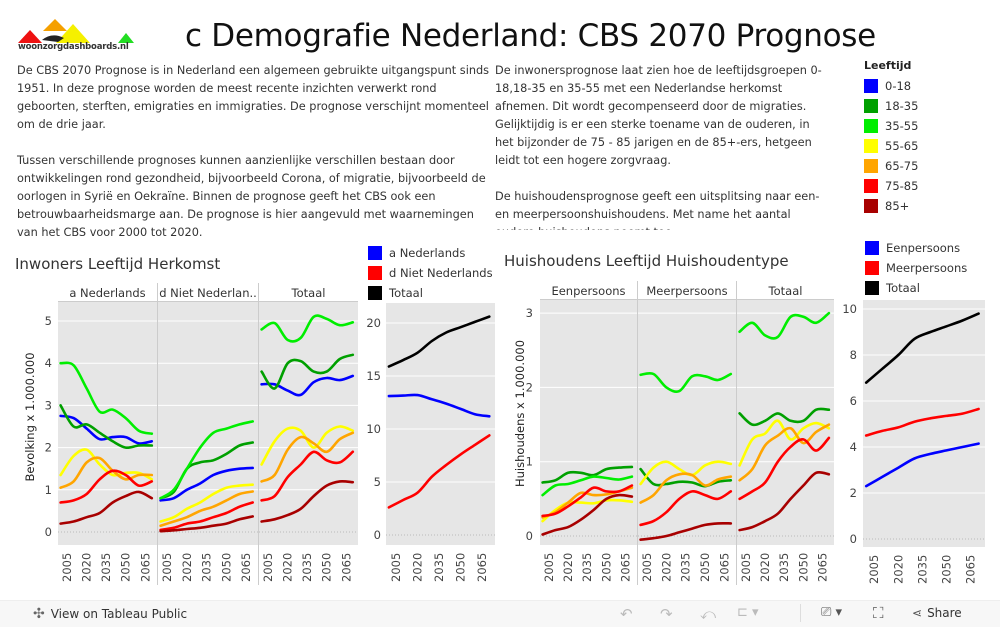  Describe the element at coordinates (922, 465) in the screenshot. I see `series-line-eenpersoons` at that location.